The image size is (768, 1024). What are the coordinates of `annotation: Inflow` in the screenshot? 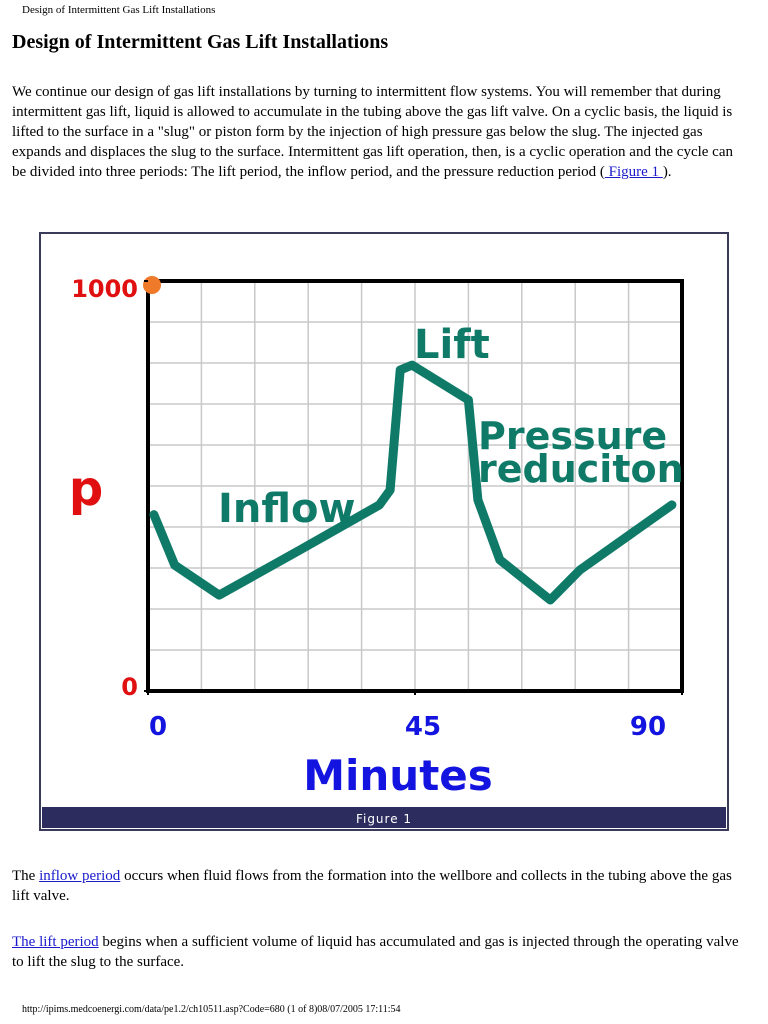 It's located at (286, 509).